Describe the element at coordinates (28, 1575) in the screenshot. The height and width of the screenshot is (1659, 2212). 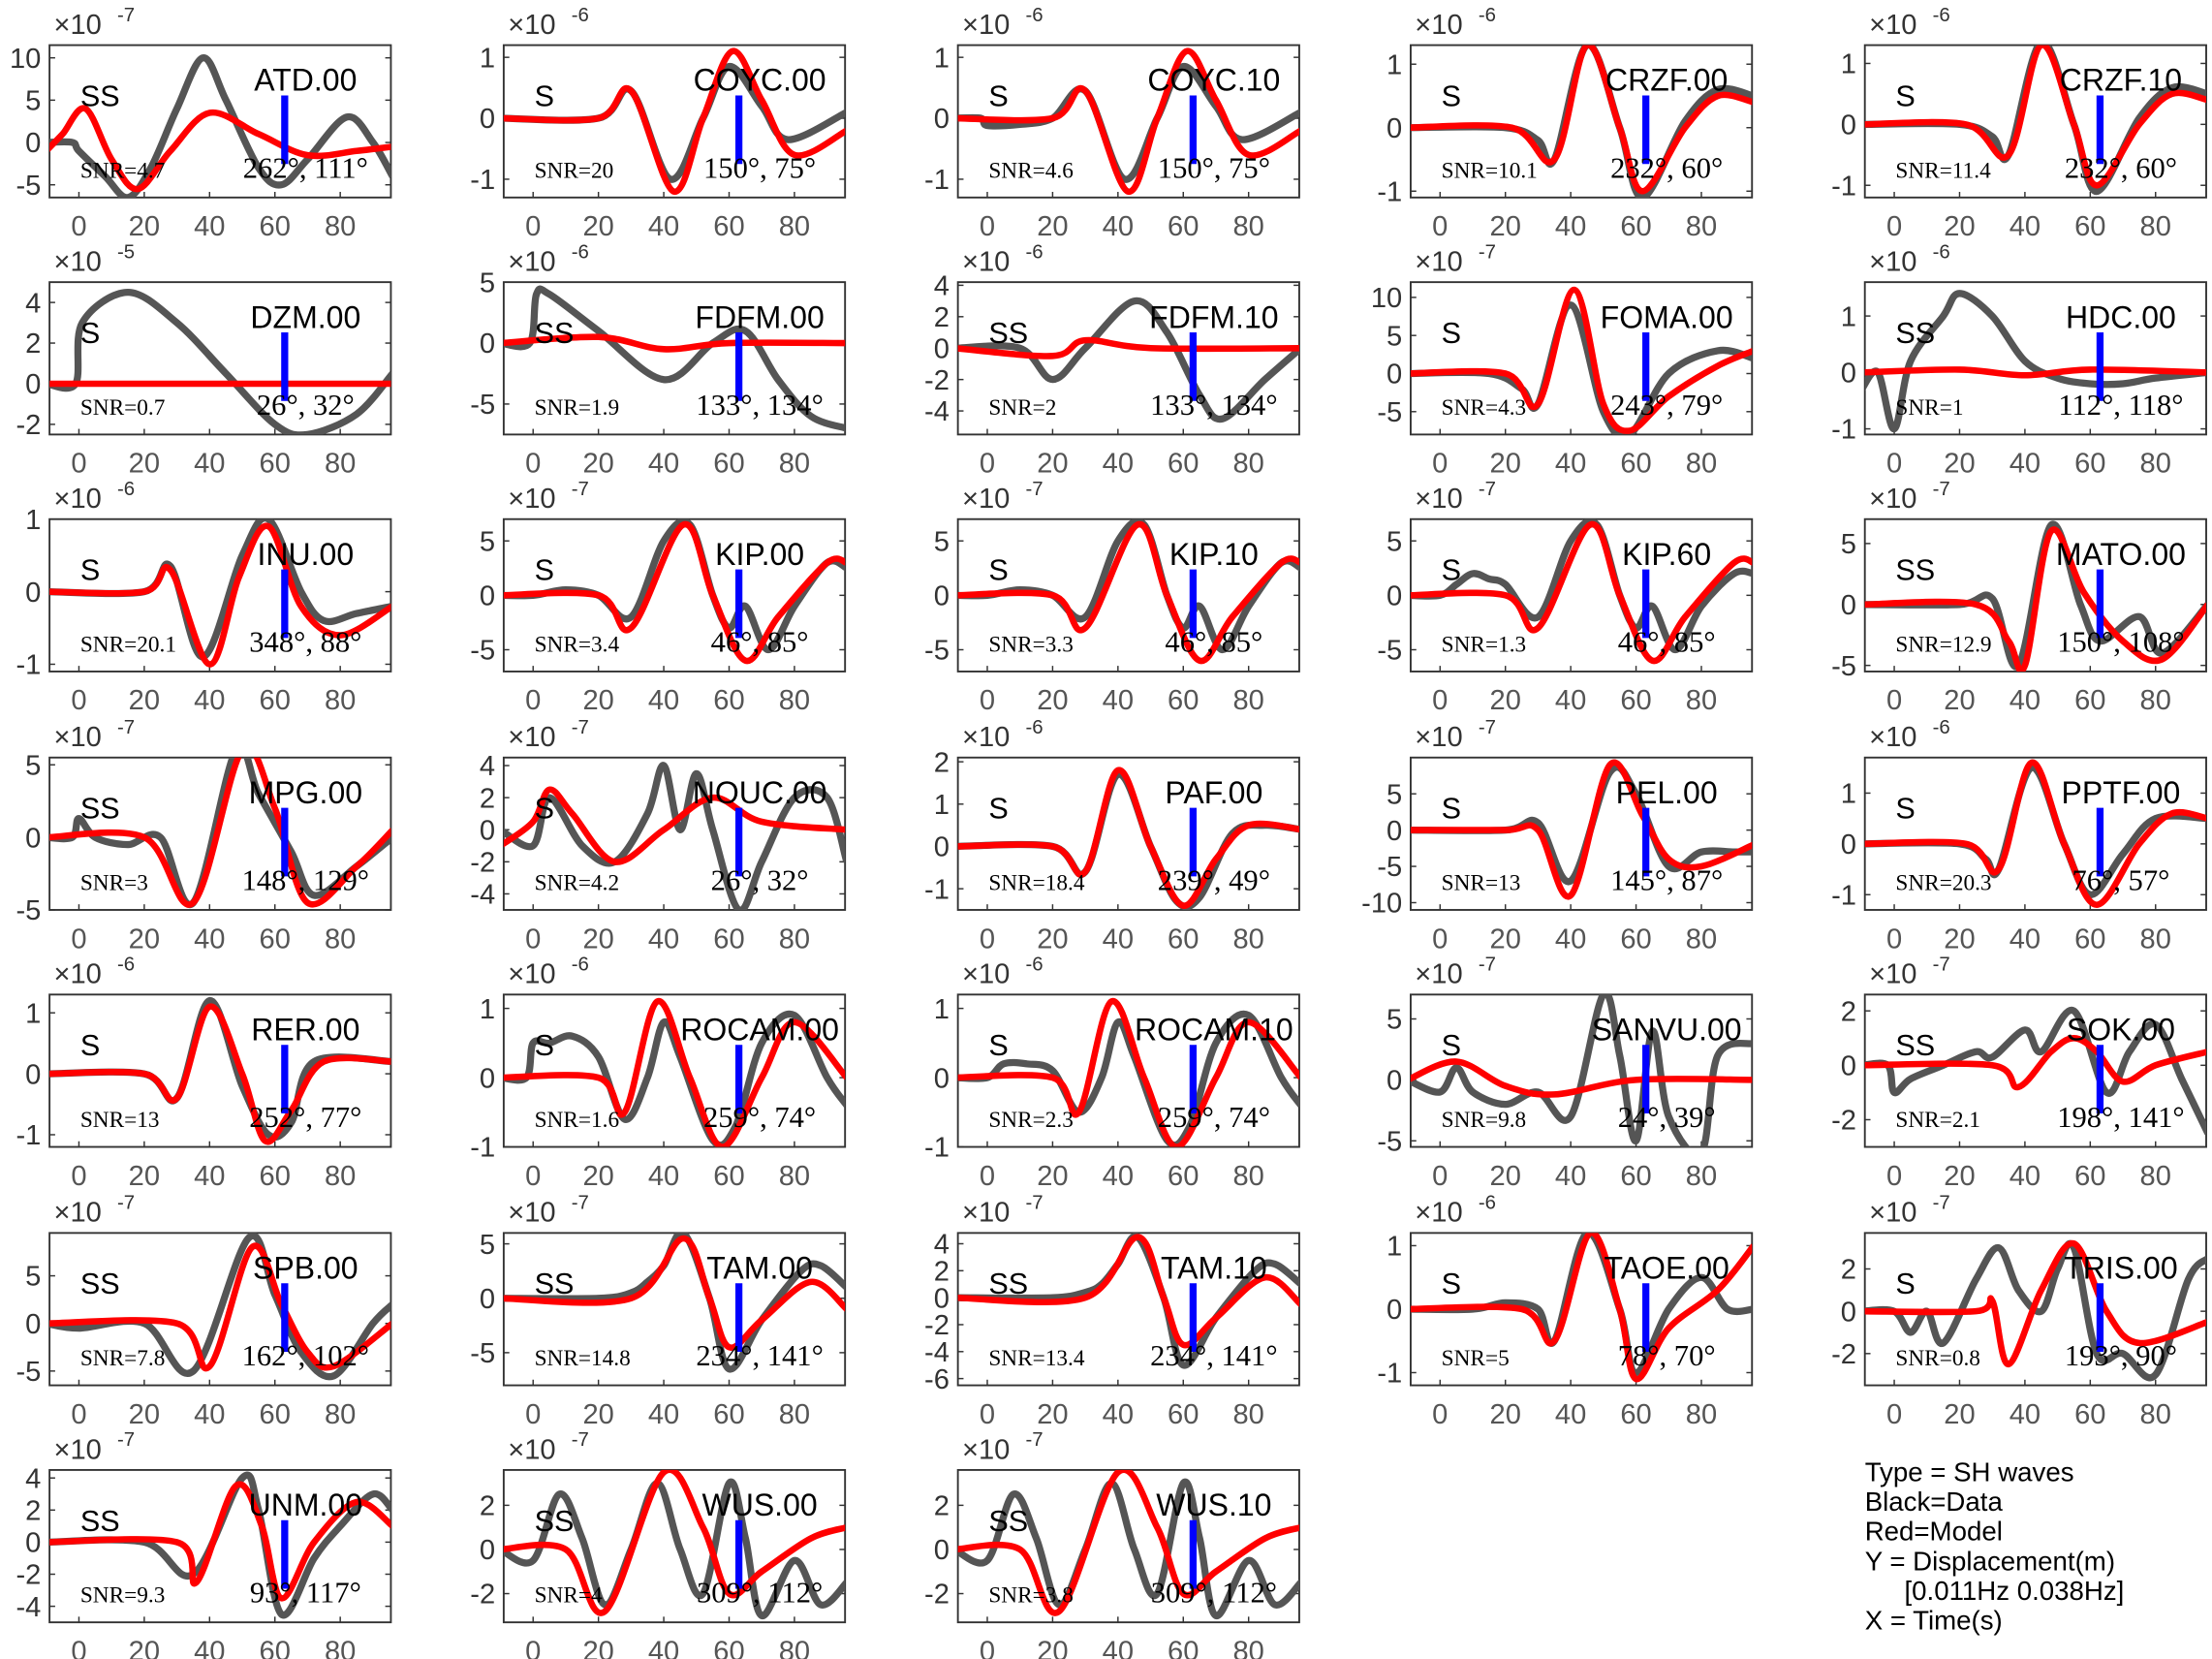
I see `y-tick-label: -2` at that location.